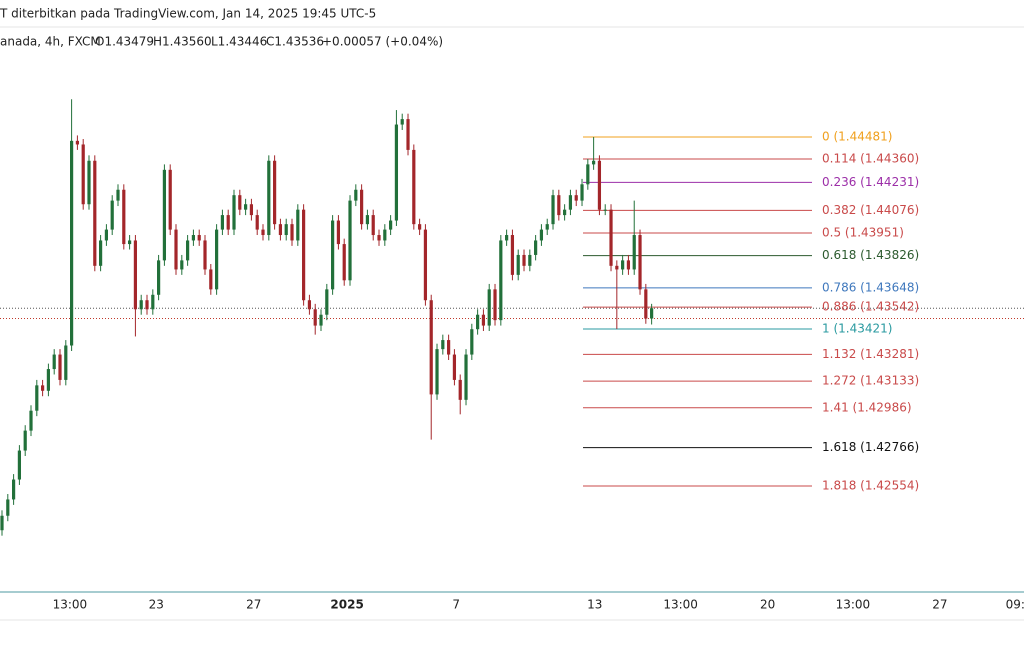  What do you see at coordinates (939, 605) in the screenshot?
I see `x-tick-label: 27` at bounding box center [939, 605].